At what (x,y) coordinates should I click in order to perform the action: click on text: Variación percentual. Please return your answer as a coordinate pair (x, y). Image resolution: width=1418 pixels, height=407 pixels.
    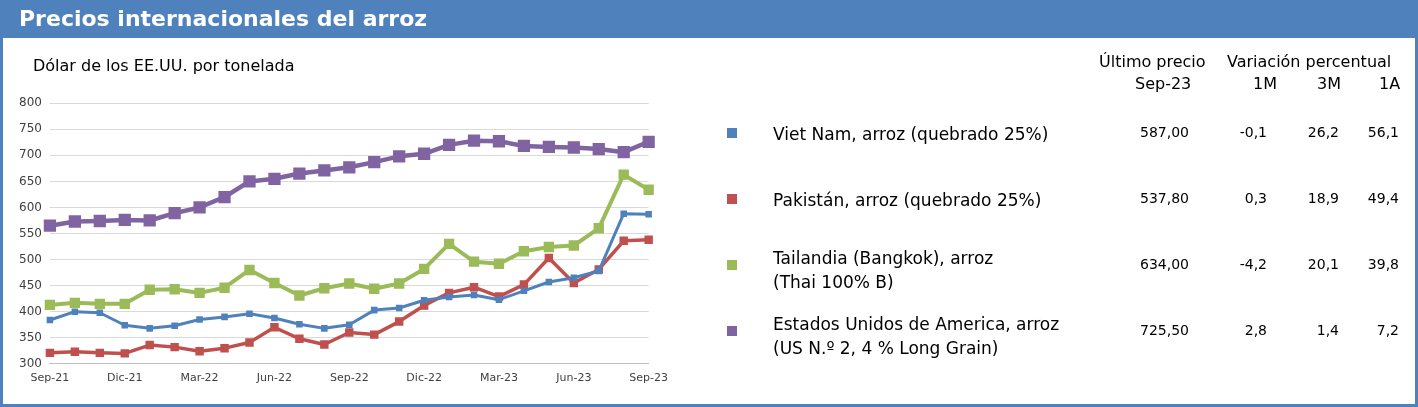
    Looking at the image, I should click on (1309, 61).